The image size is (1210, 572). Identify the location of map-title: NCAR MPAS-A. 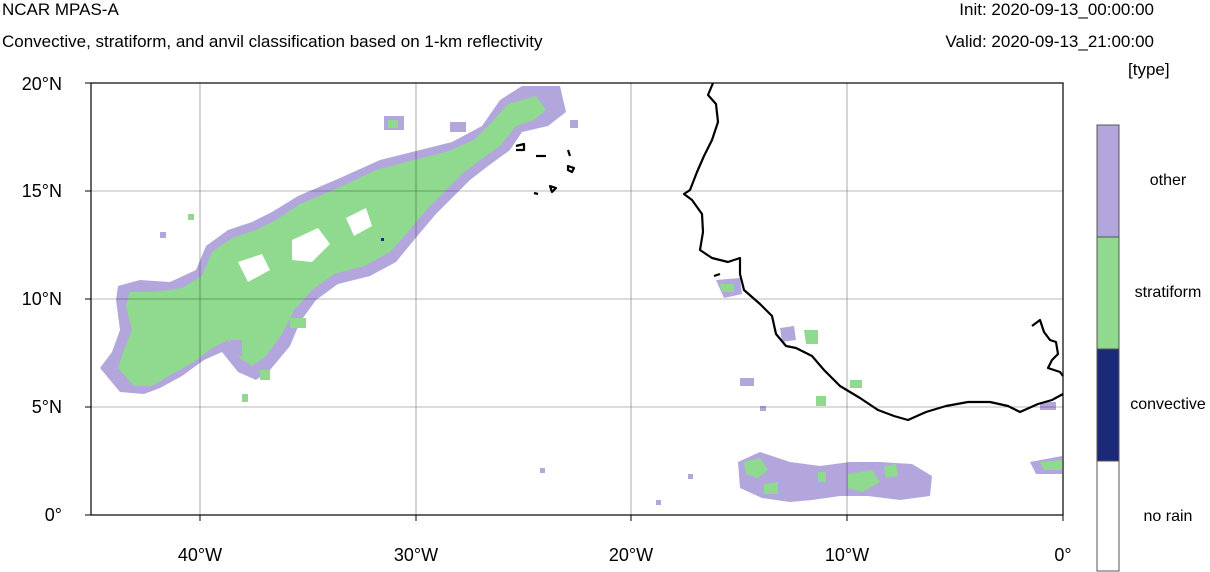
(60, 9).